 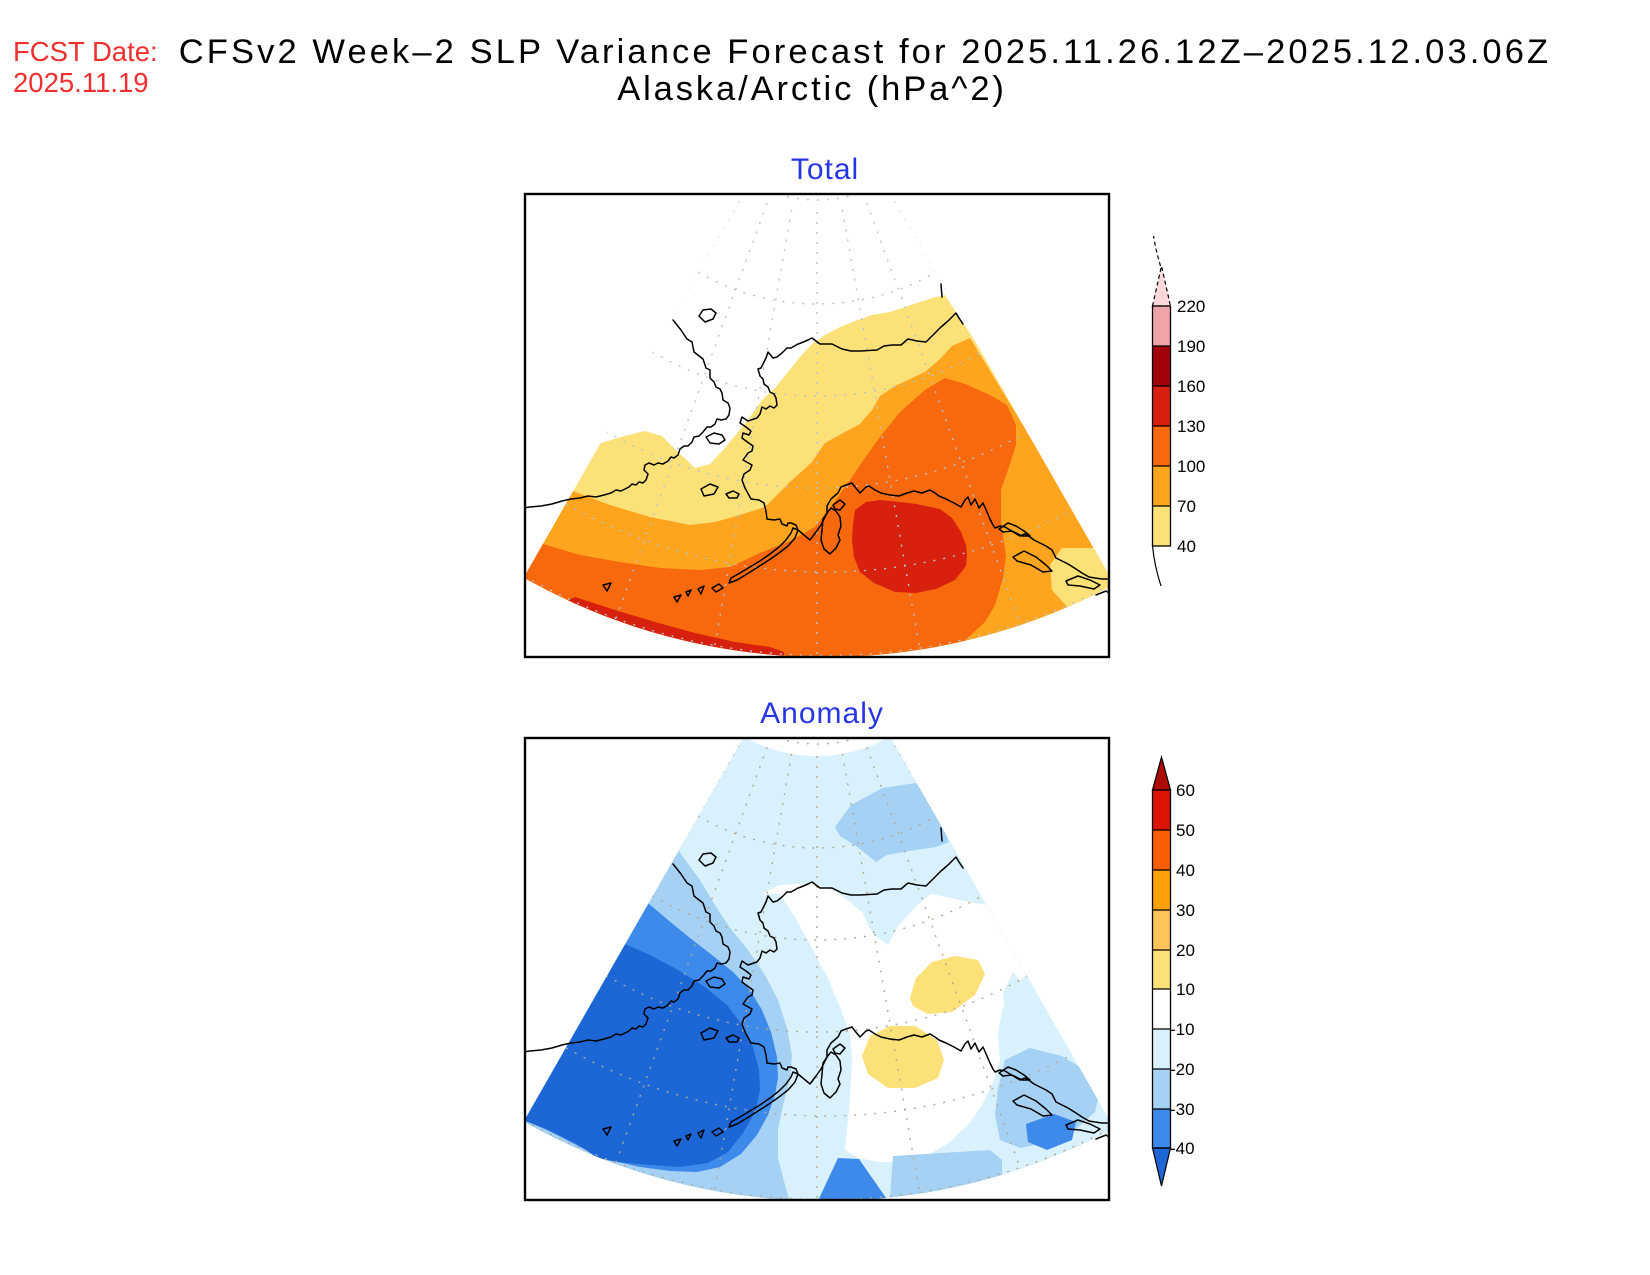 What do you see at coordinates (1191, 306) in the screenshot?
I see `svg-text: 220` at bounding box center [1191, 306].